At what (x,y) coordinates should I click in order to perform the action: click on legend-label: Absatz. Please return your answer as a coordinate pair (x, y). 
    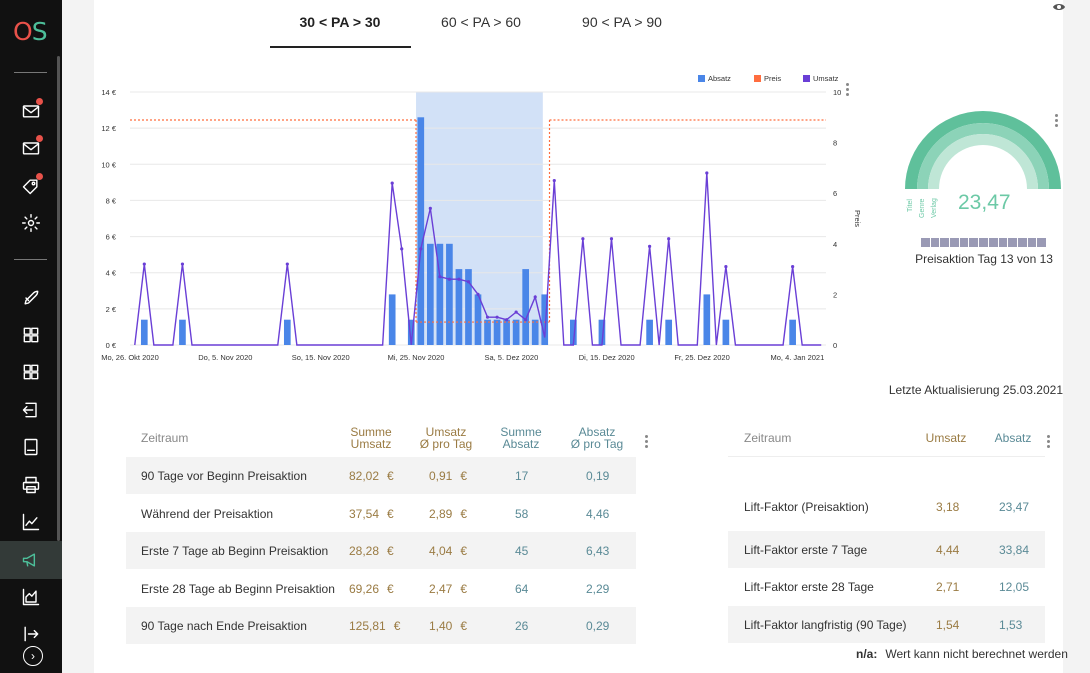
    Looking at the image, I should click on (719, 78).